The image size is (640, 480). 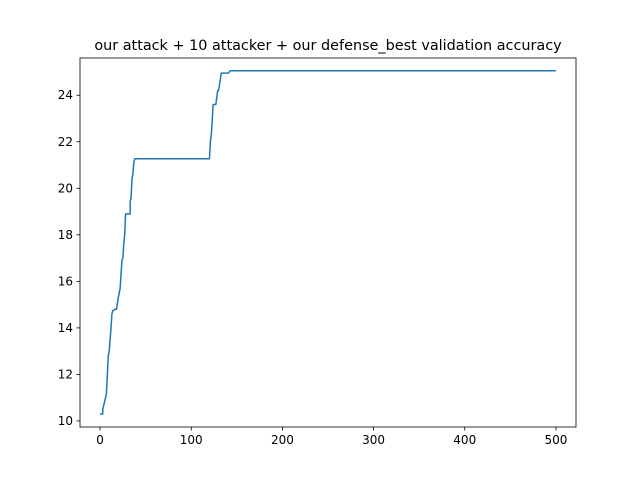 I want to click on y-tick-label: 18, so click(x=65, y=235).